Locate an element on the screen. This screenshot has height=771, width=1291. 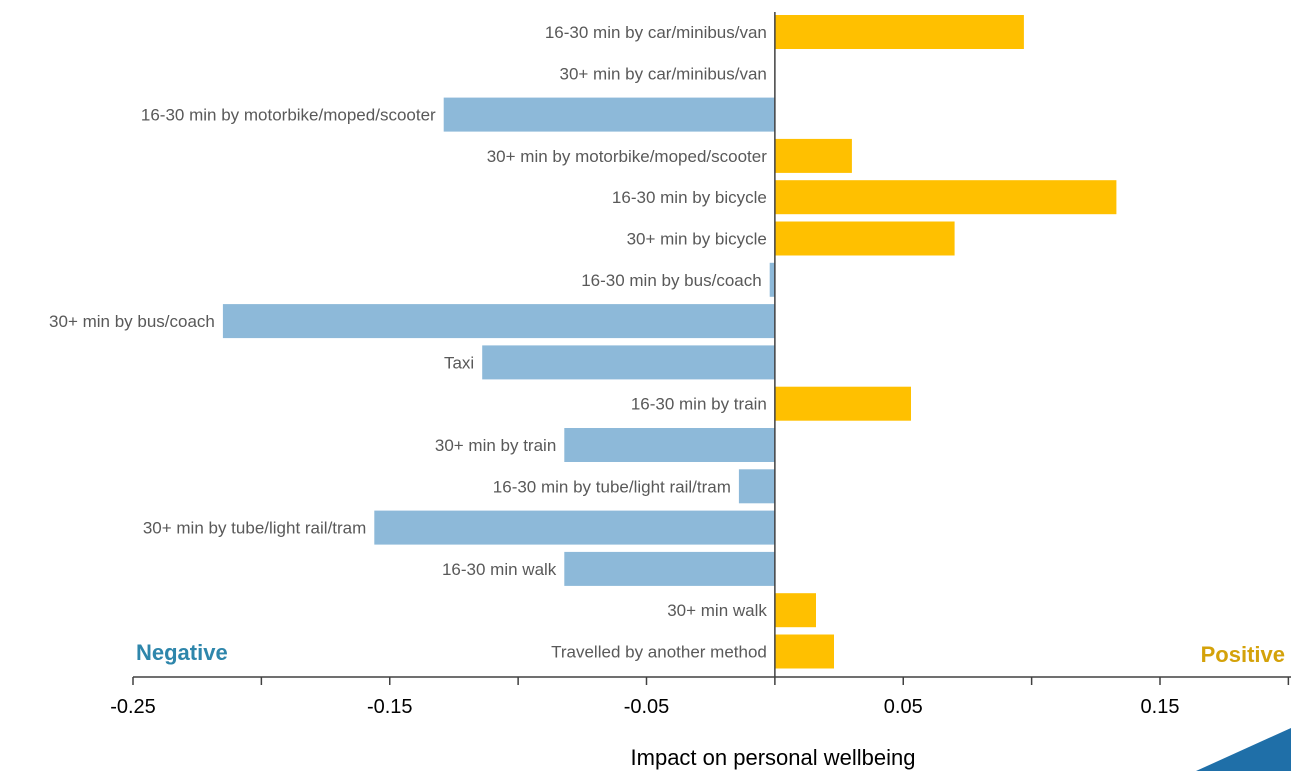
category-label: 30+ min by motorbike/moped/scooter is located at coordinates (627, 156).